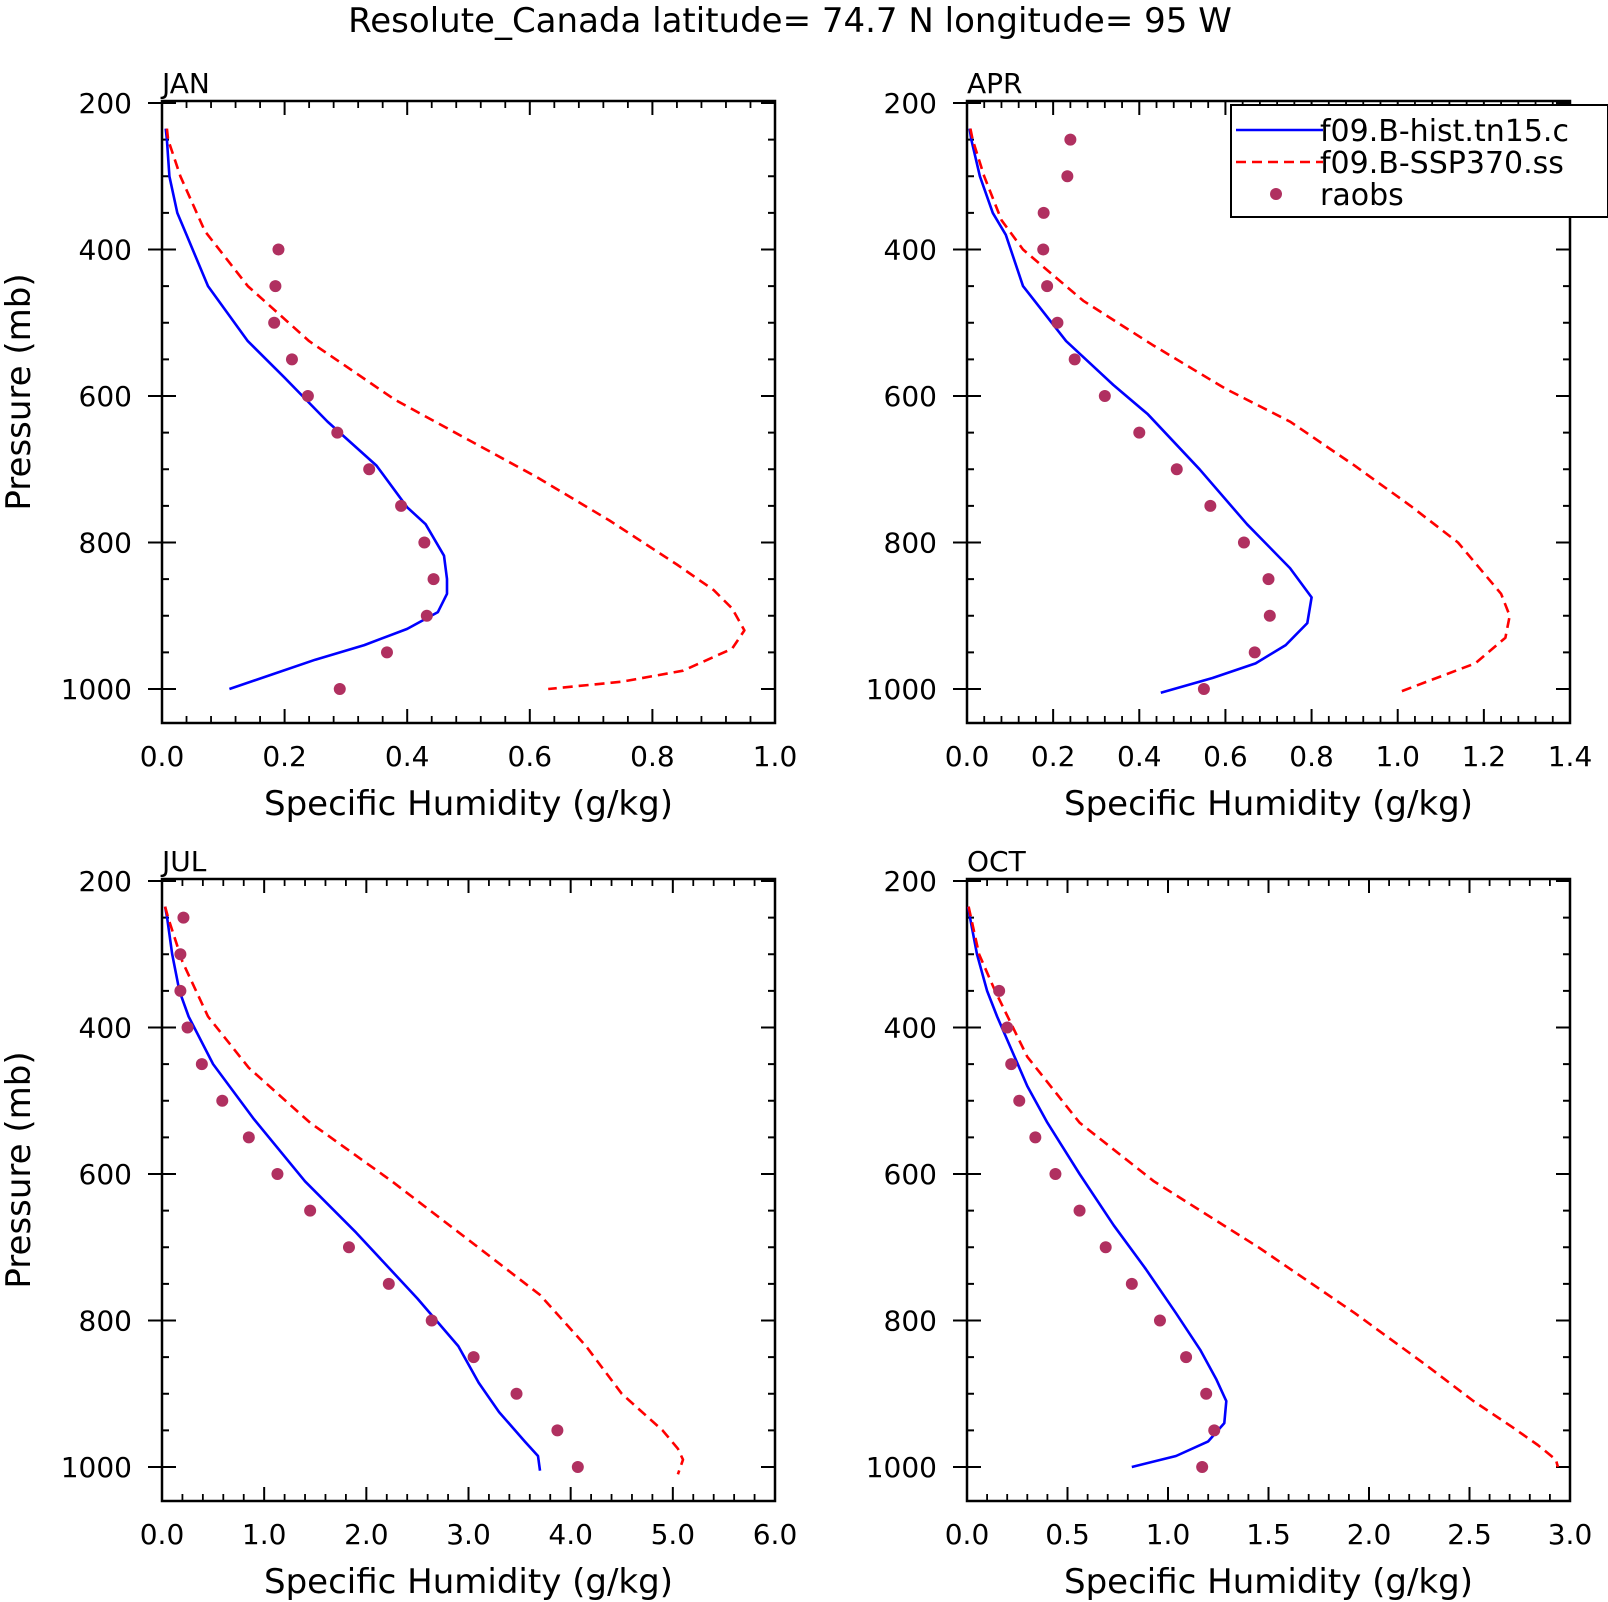 The image size is (1608, 1602). What do you see at coordinates (997, 861) in the screenshot?
I see `panel-label: OCT` at bounding box center [997, 861].